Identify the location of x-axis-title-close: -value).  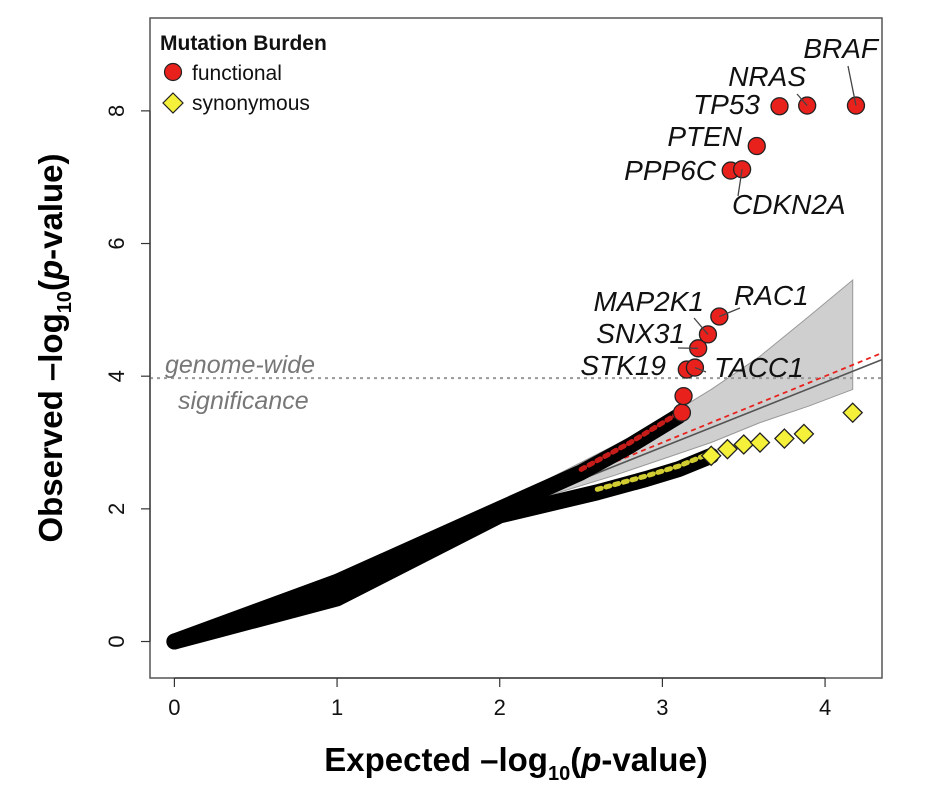
(654, 759).